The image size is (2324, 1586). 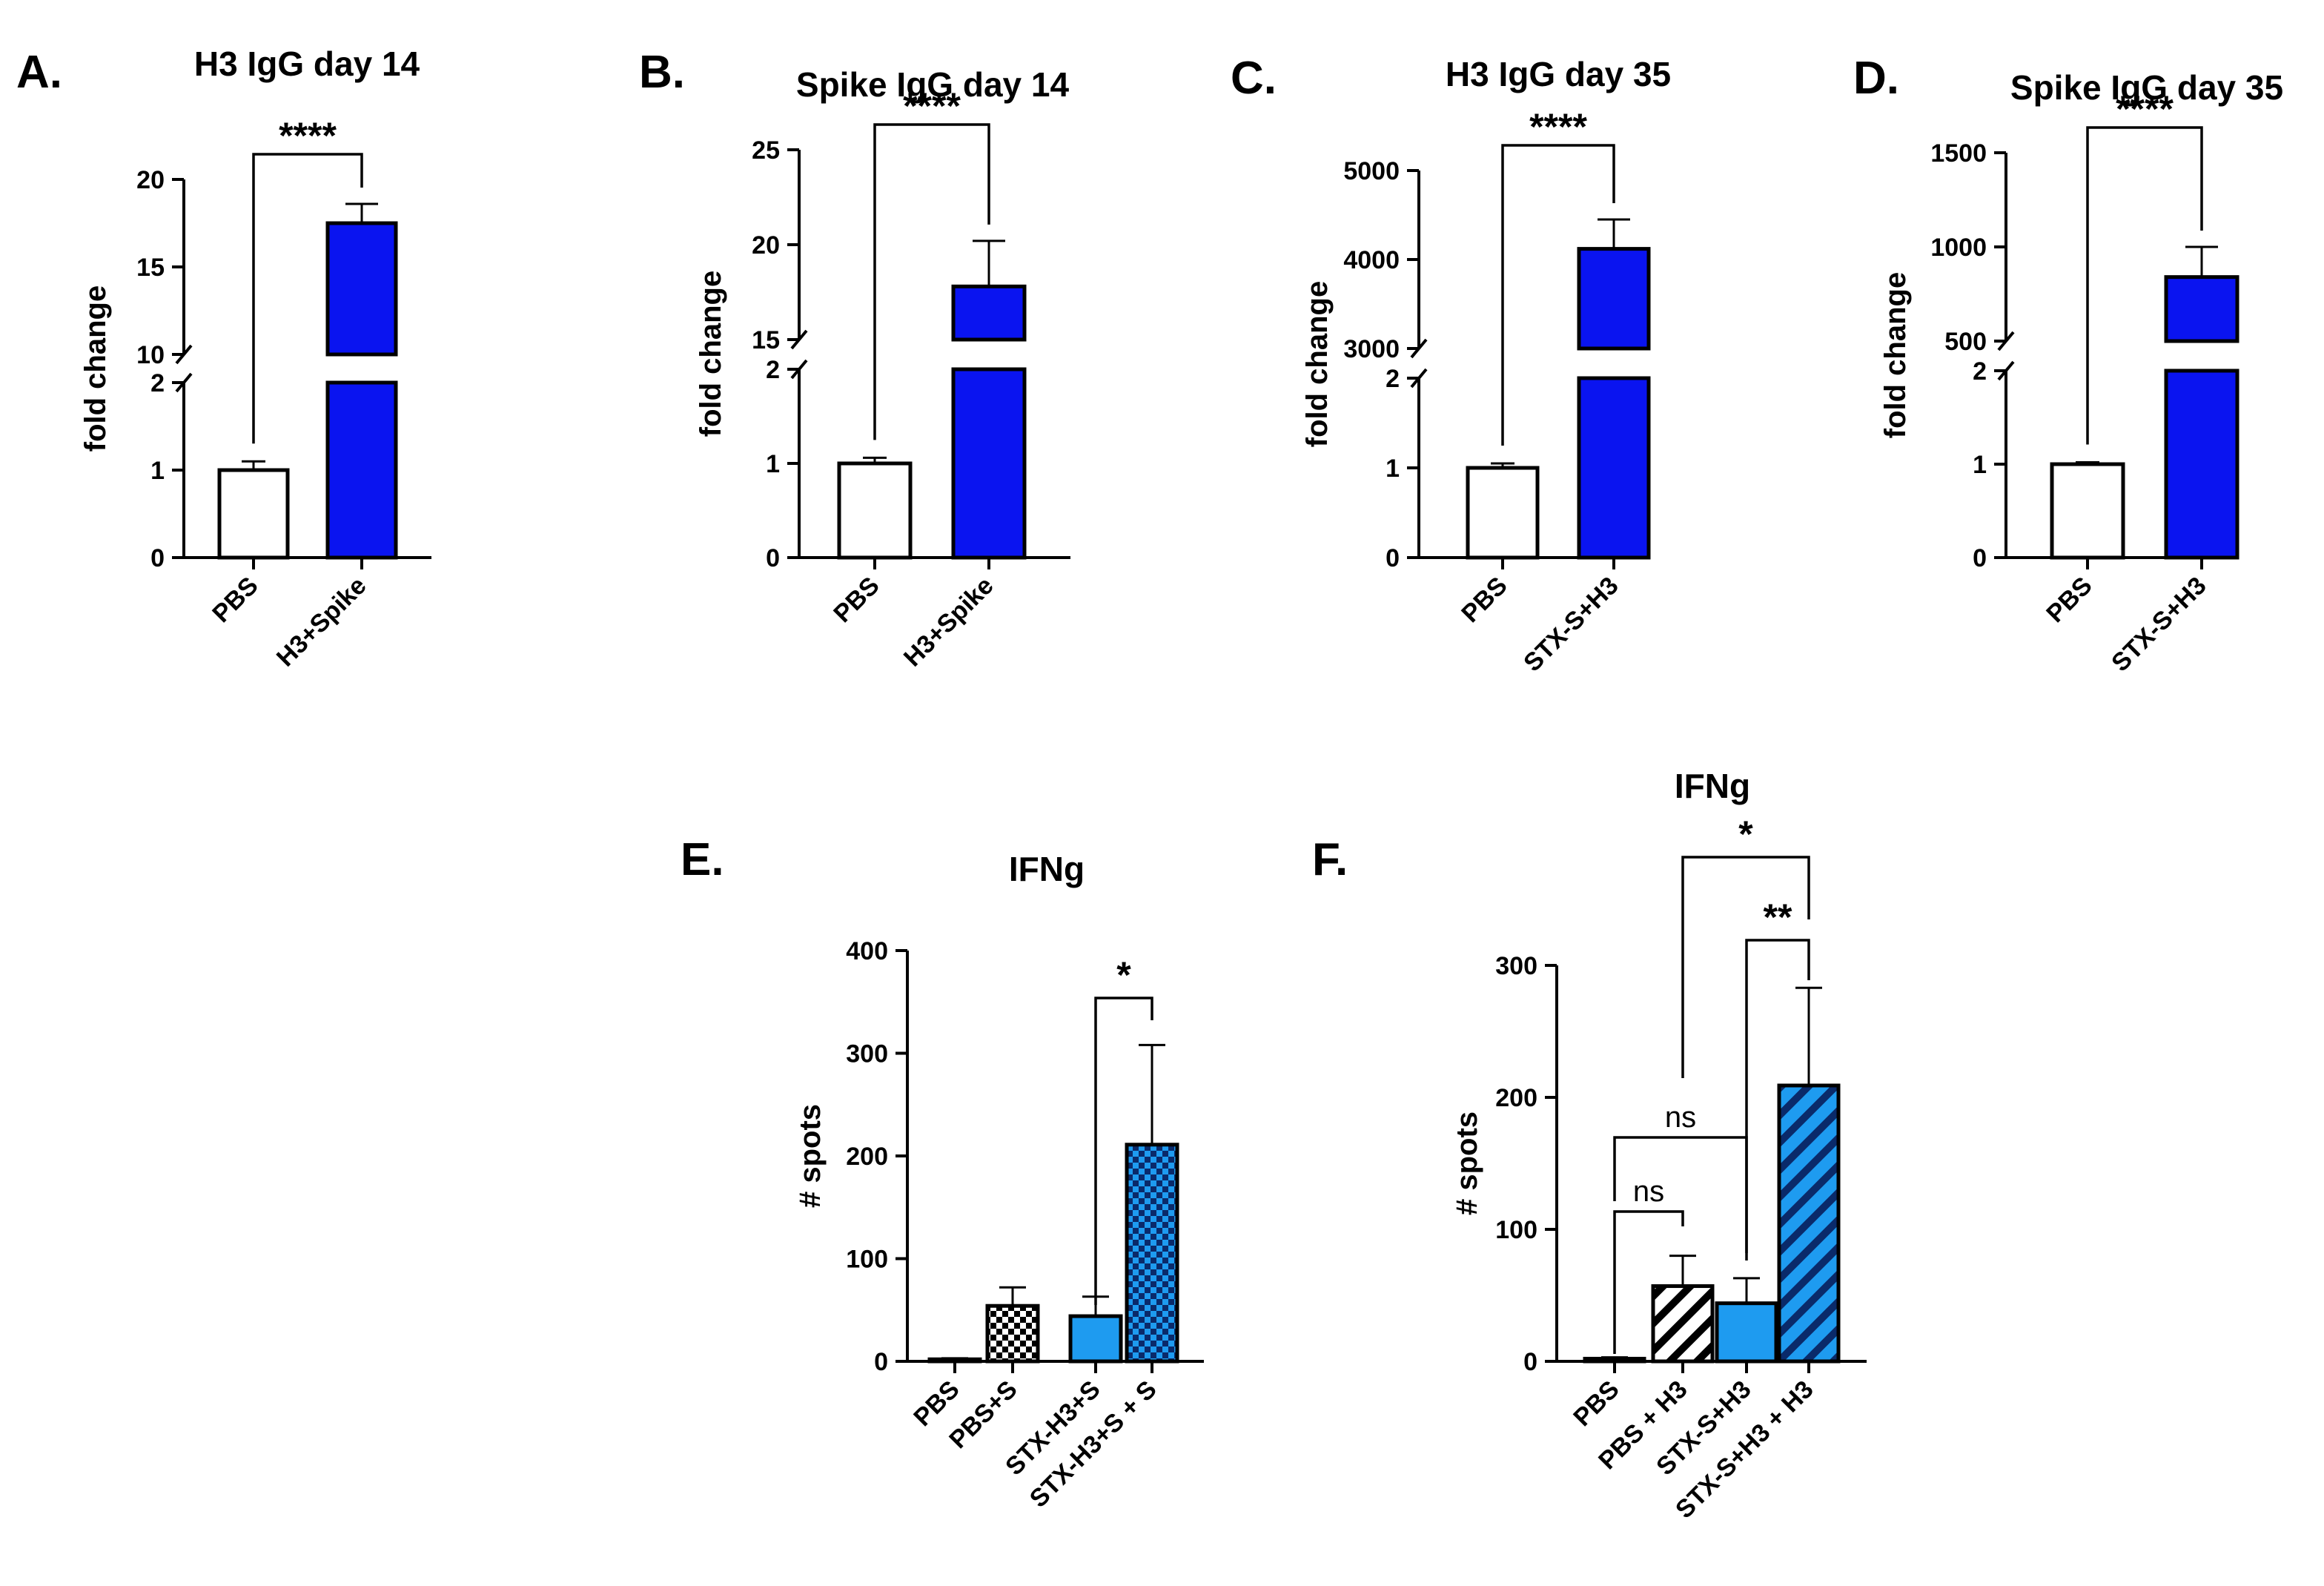 I want to click on y-tick-label: 4000, so click(x=1371, y=260).